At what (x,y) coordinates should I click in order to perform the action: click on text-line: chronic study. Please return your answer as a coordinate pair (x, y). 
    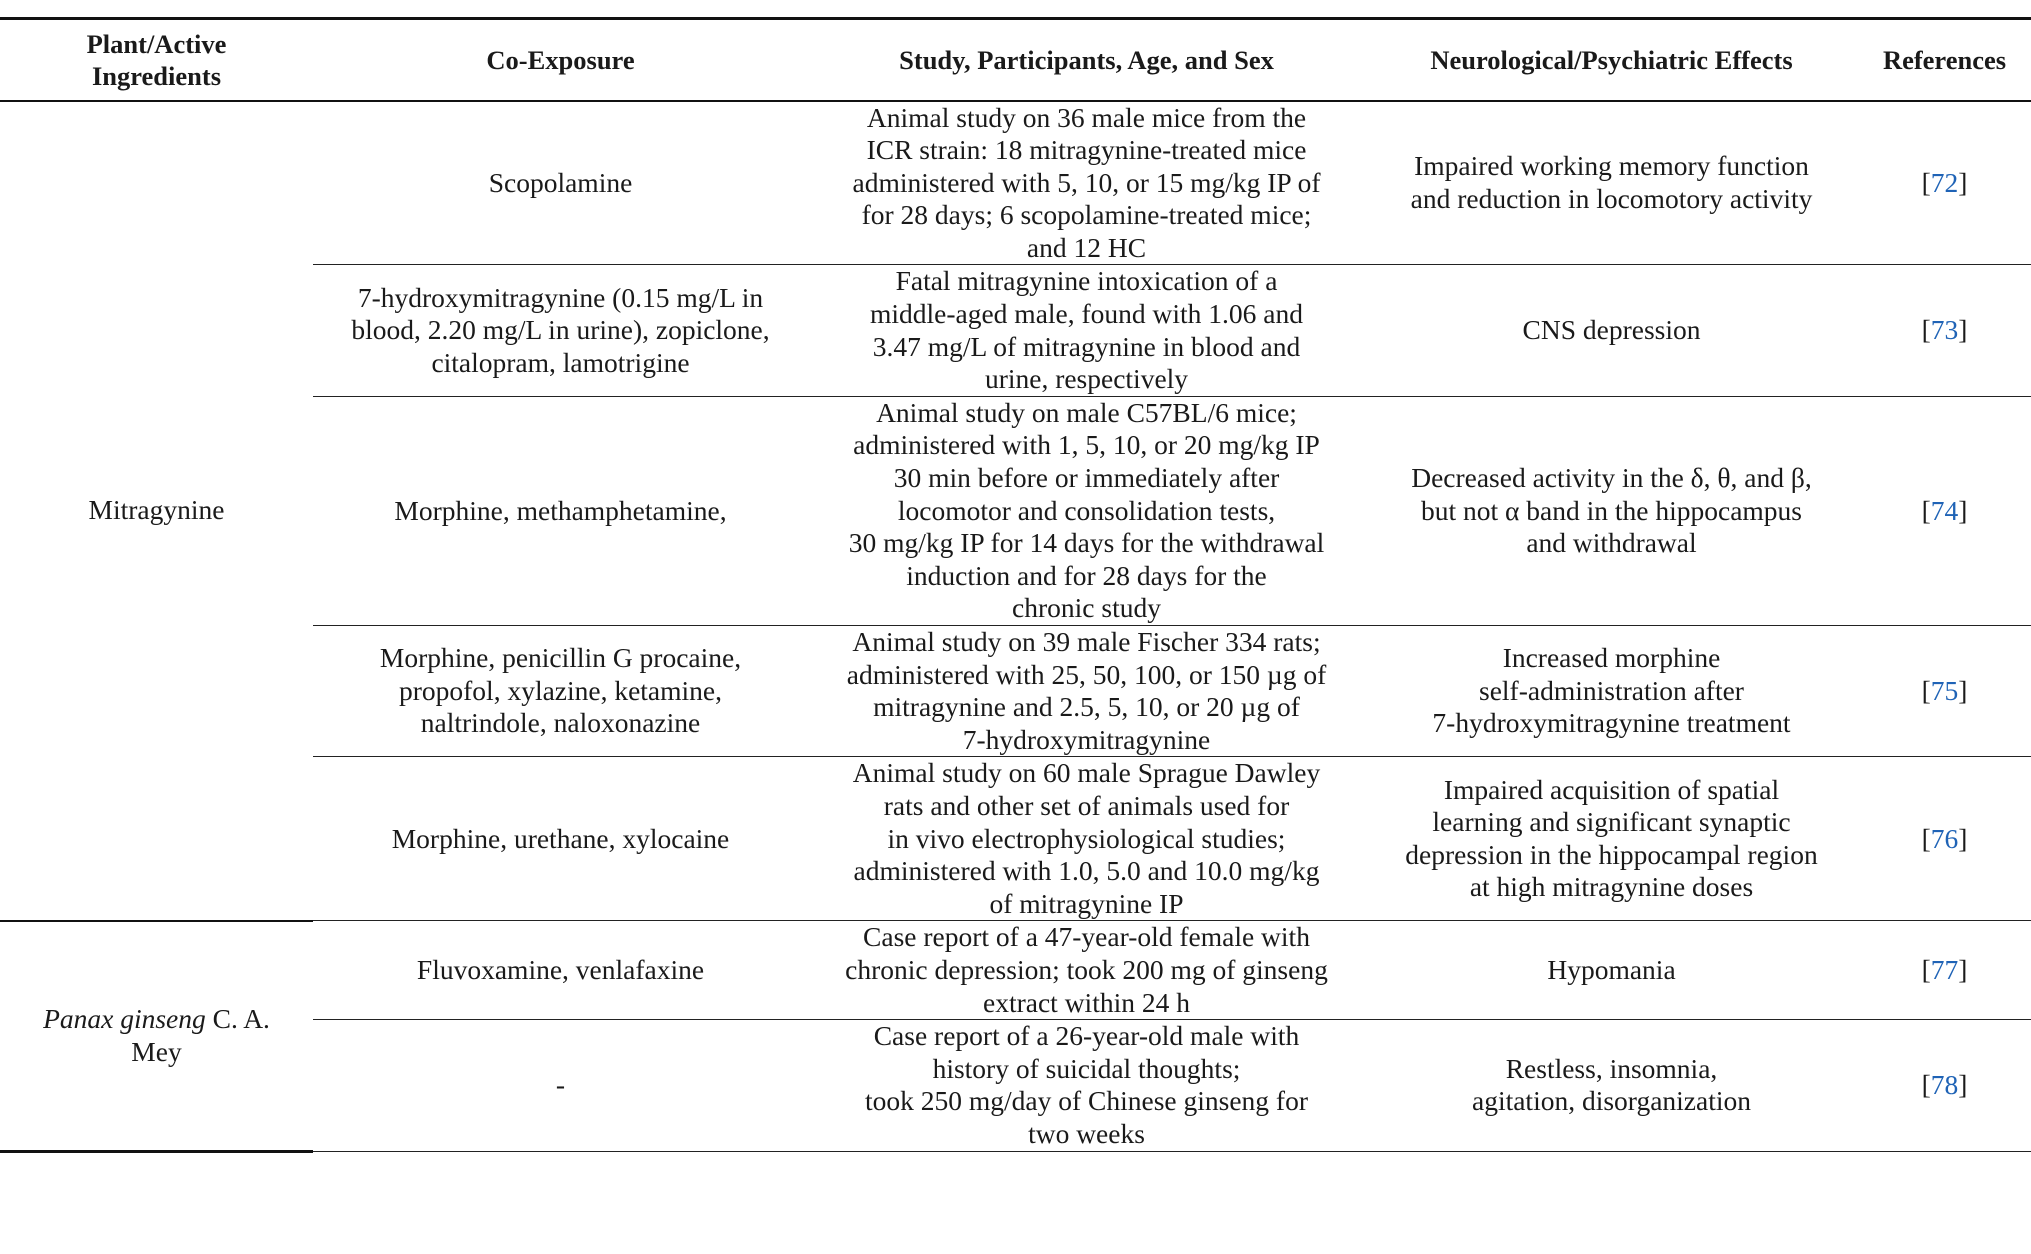
    Looking at the image, I should click on (1086, 608).